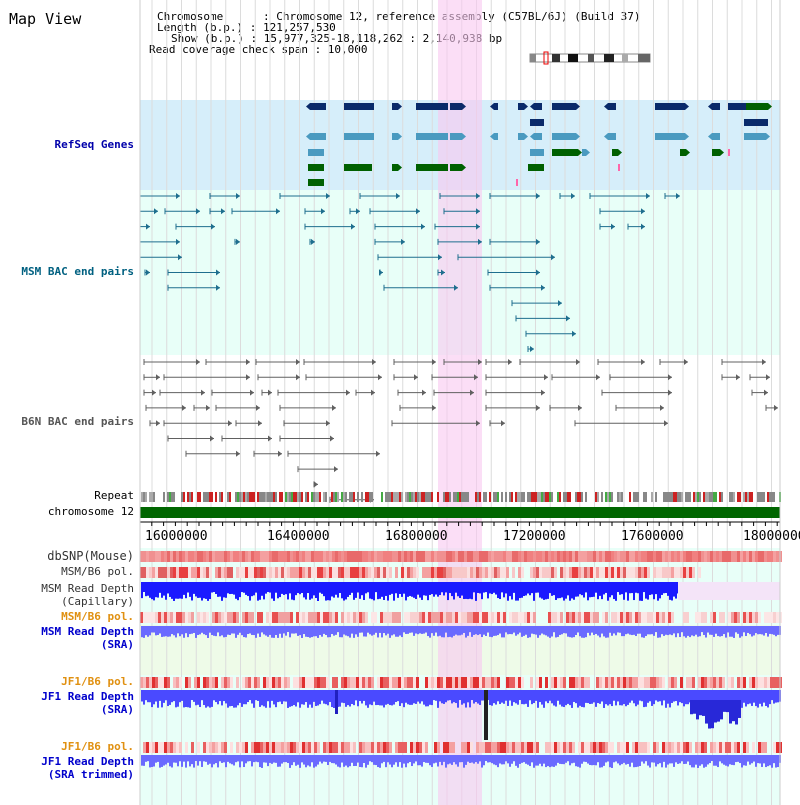 This screenshot has width=800, height=805. I want to click on chromosome-bar, so click(460, 512).